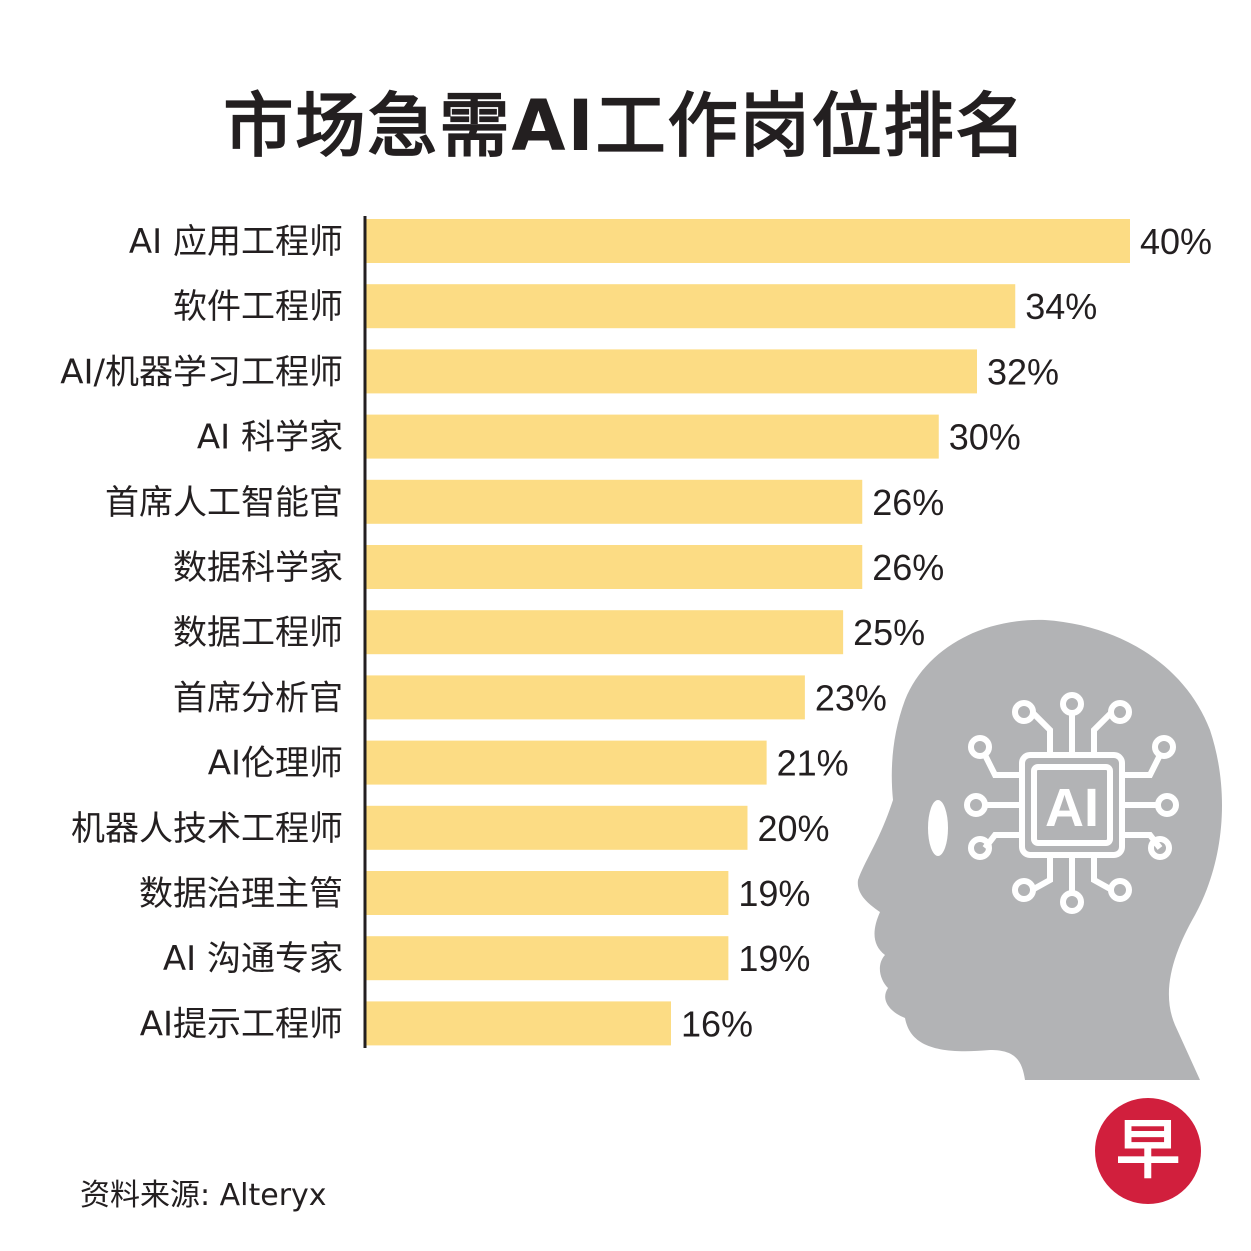 The height and width of the screenshot is (1251, 1251). I want to click on category-label: 数据治理主管, so click(241, 894).